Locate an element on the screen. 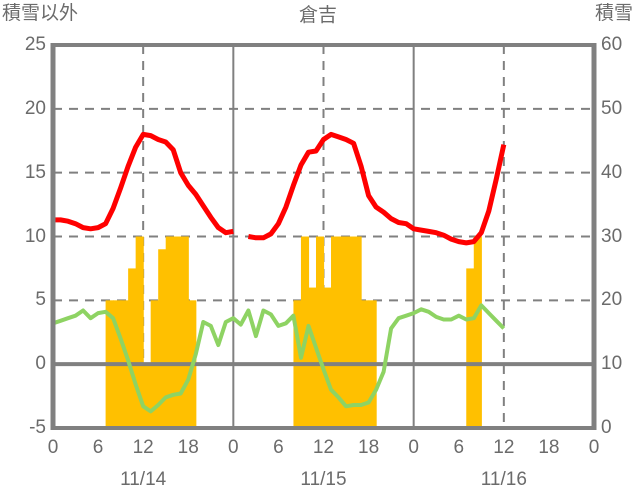 The height and width of the screenshot is (501, 636). y-axis-right-tick: 60 is located at coordinates (612, 44).